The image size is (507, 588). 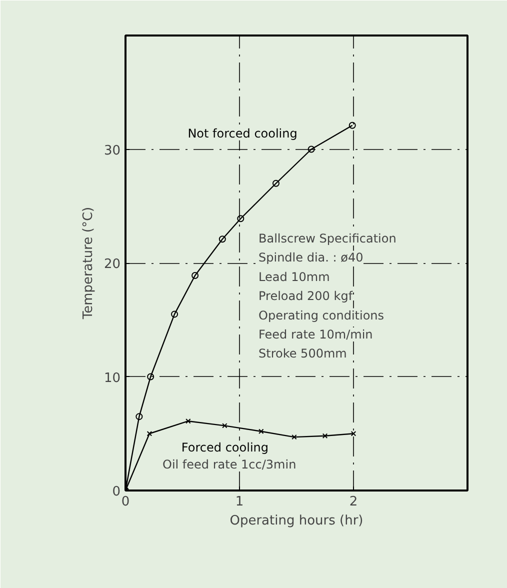 What do you see at coordinates (225, 447) in the screenshot?
I see `series-label: Forced cooling` at bounding box center [225, 447].